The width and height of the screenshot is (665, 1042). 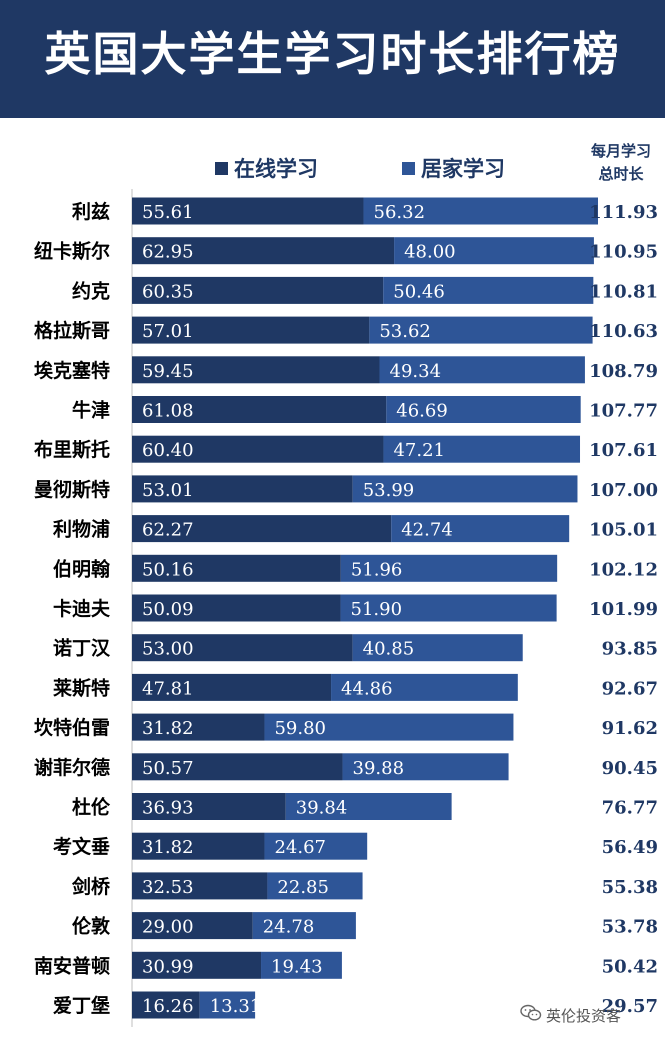 What do you see at coordinates (91, 410) in the screenshot?
I see `category-label: 牛津` at bounding box center [91, 410].